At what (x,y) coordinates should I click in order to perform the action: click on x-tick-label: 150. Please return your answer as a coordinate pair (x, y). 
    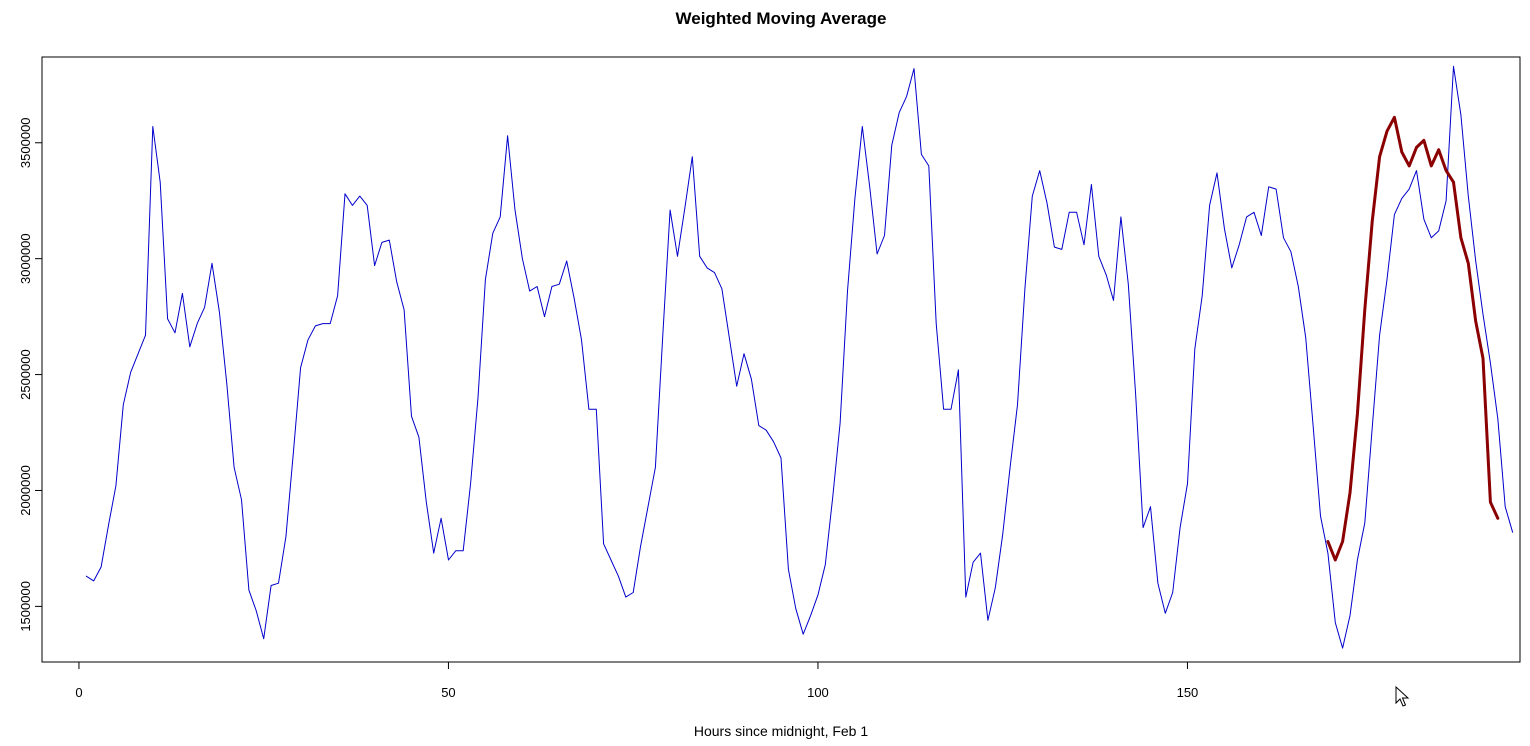
    Looking at the image, I should click on (1188, 692).